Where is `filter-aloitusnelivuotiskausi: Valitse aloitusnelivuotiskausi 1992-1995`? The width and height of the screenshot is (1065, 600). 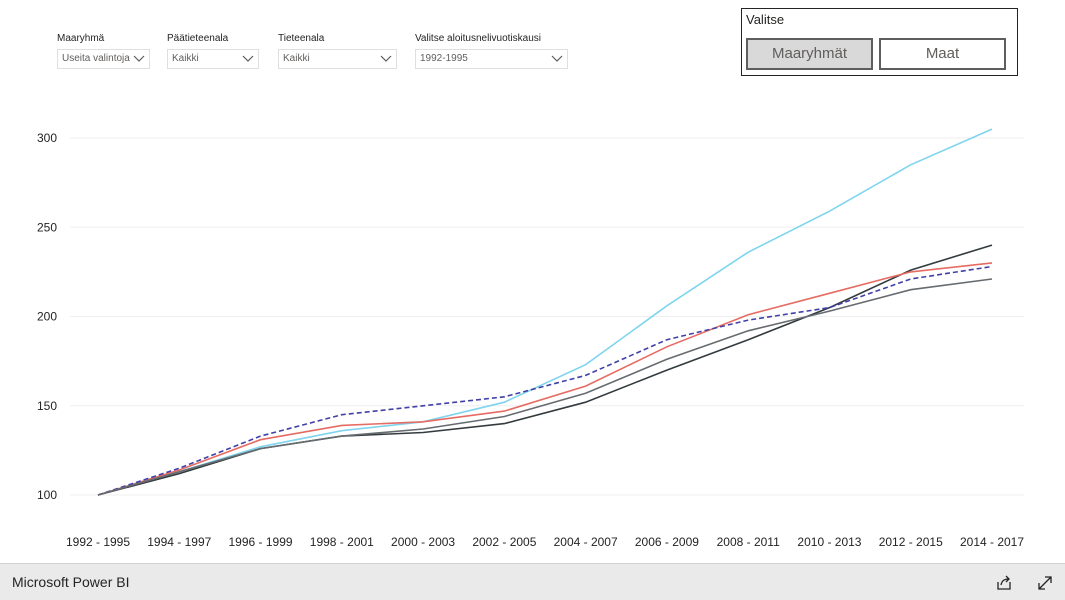
filter-aloitusnelivuotiskausi: Valitse aloitusnelivuotiskausi 1992-1995 is located at coordinates (491, 50).